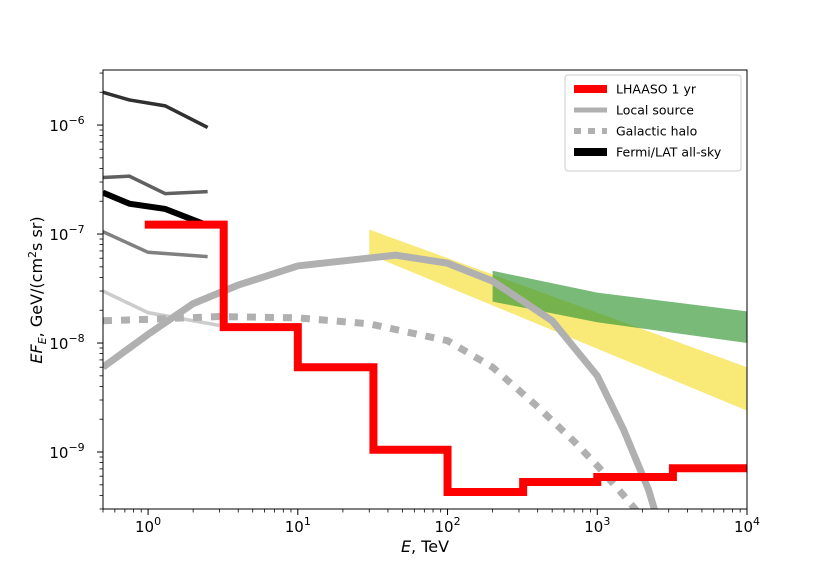 Image resolution: width=830 pixels, height=581 pixels. I want to click on y-tick-label: 10⁻⁷, so click(66, 233).